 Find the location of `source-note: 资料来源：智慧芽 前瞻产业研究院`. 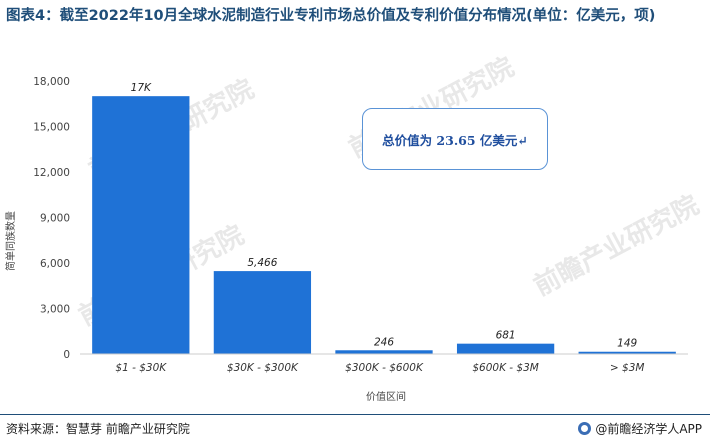

source-note: 资料来源：智慧芽 前瞻产业研究院 is located at coordinates (98, 429).